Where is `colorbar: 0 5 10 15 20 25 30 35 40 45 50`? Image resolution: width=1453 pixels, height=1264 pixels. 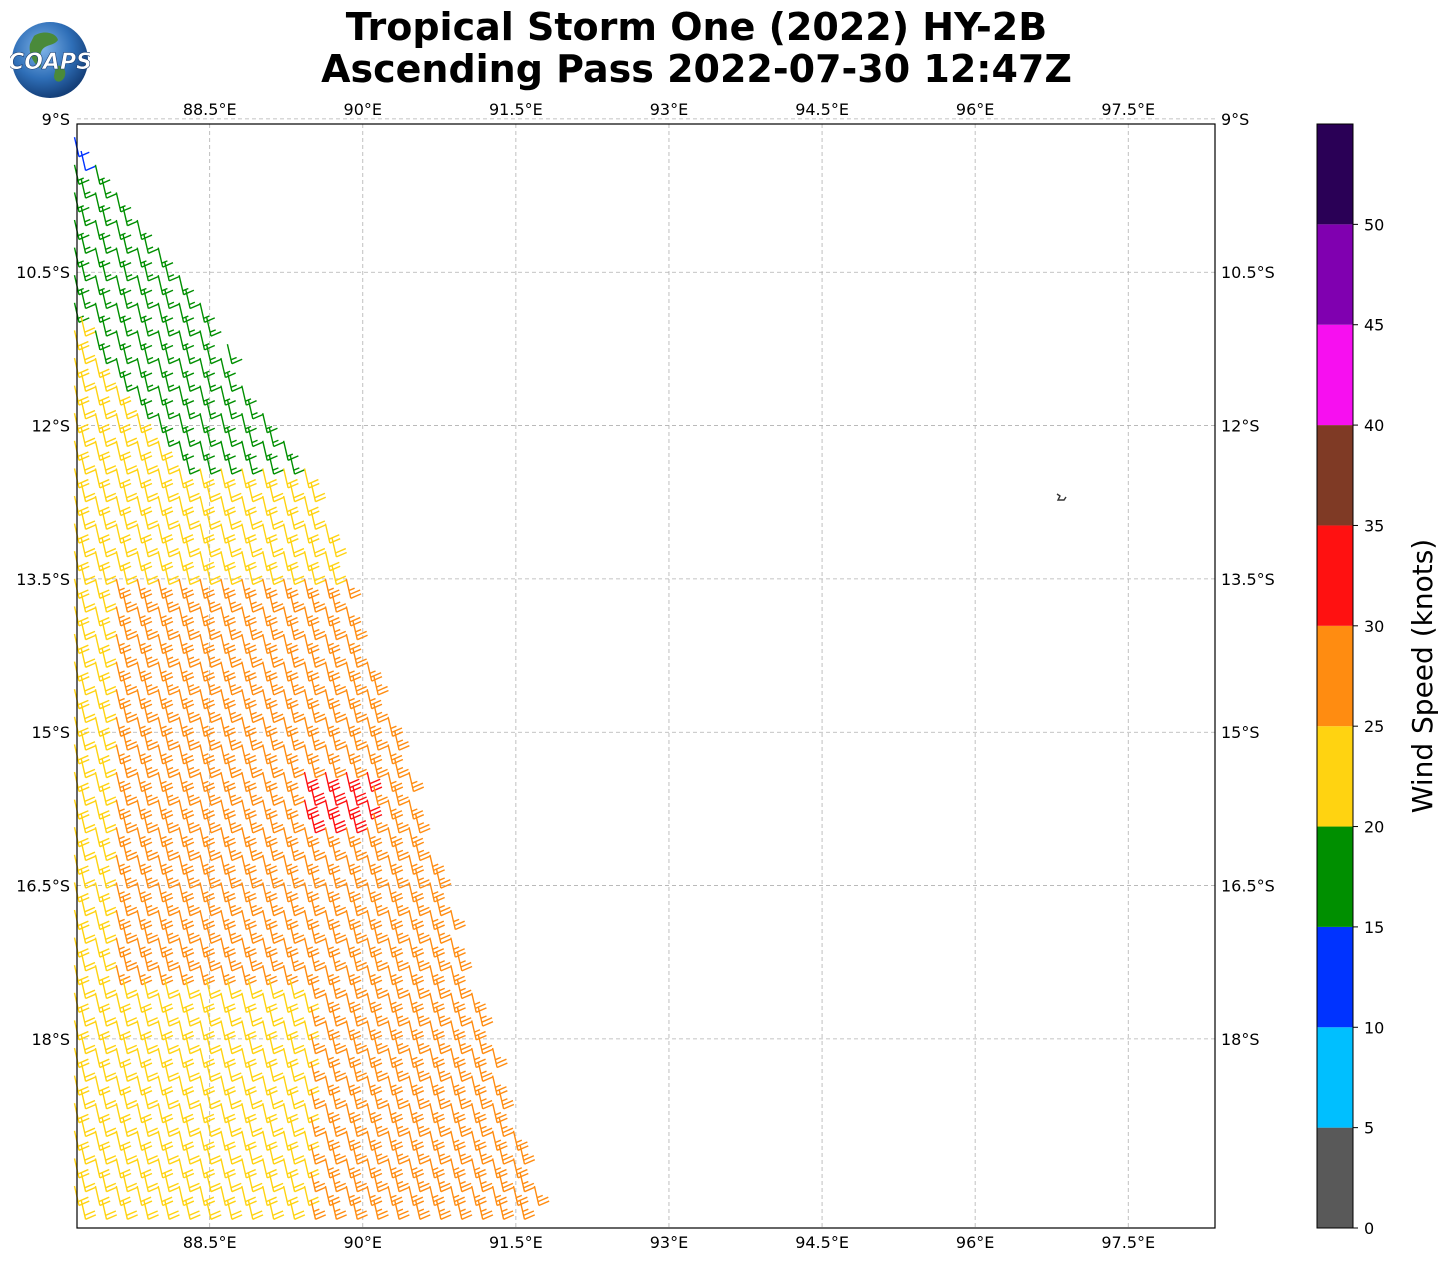 colorbar: 0 5 10 15 20 25 30 35 40 45 50 is located at coordinates (1350, 680).